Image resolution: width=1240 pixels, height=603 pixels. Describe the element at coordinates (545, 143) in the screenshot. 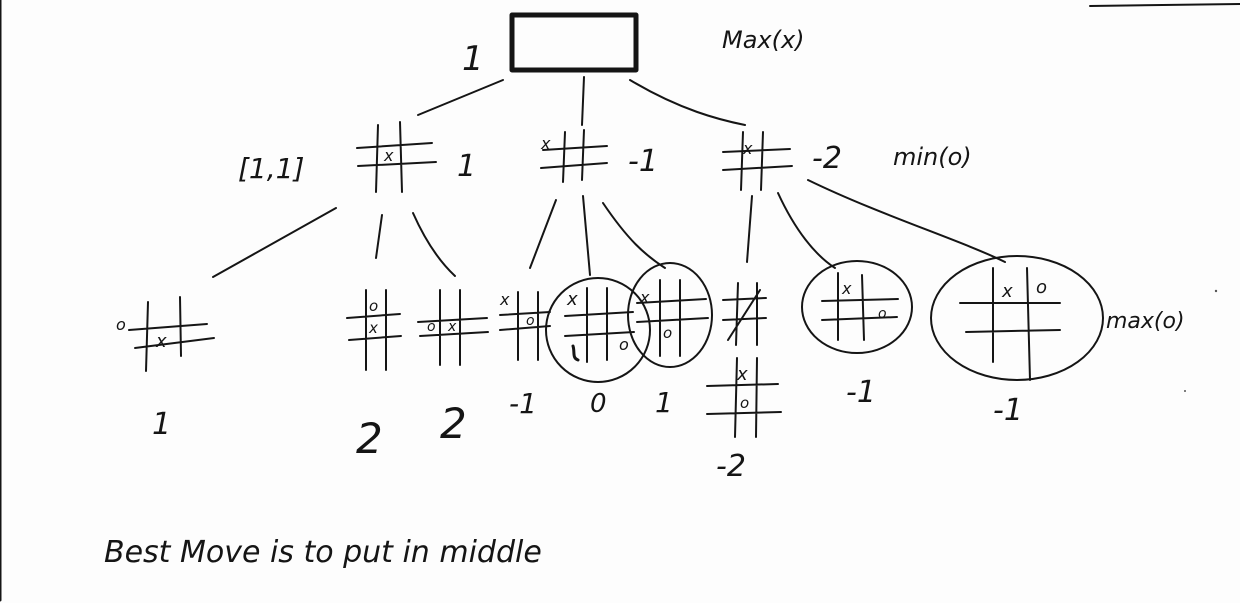

I see `l1-b-mark-x: x` at that location.